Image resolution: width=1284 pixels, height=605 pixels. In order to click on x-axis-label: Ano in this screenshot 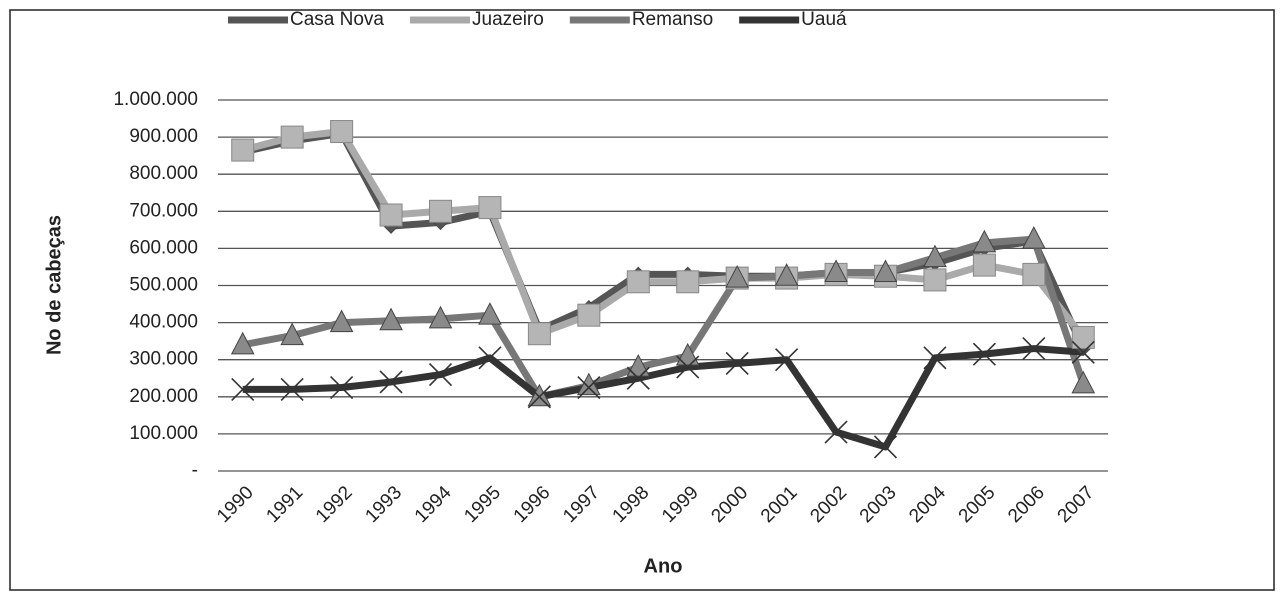, I will do `click(663, 566)`.